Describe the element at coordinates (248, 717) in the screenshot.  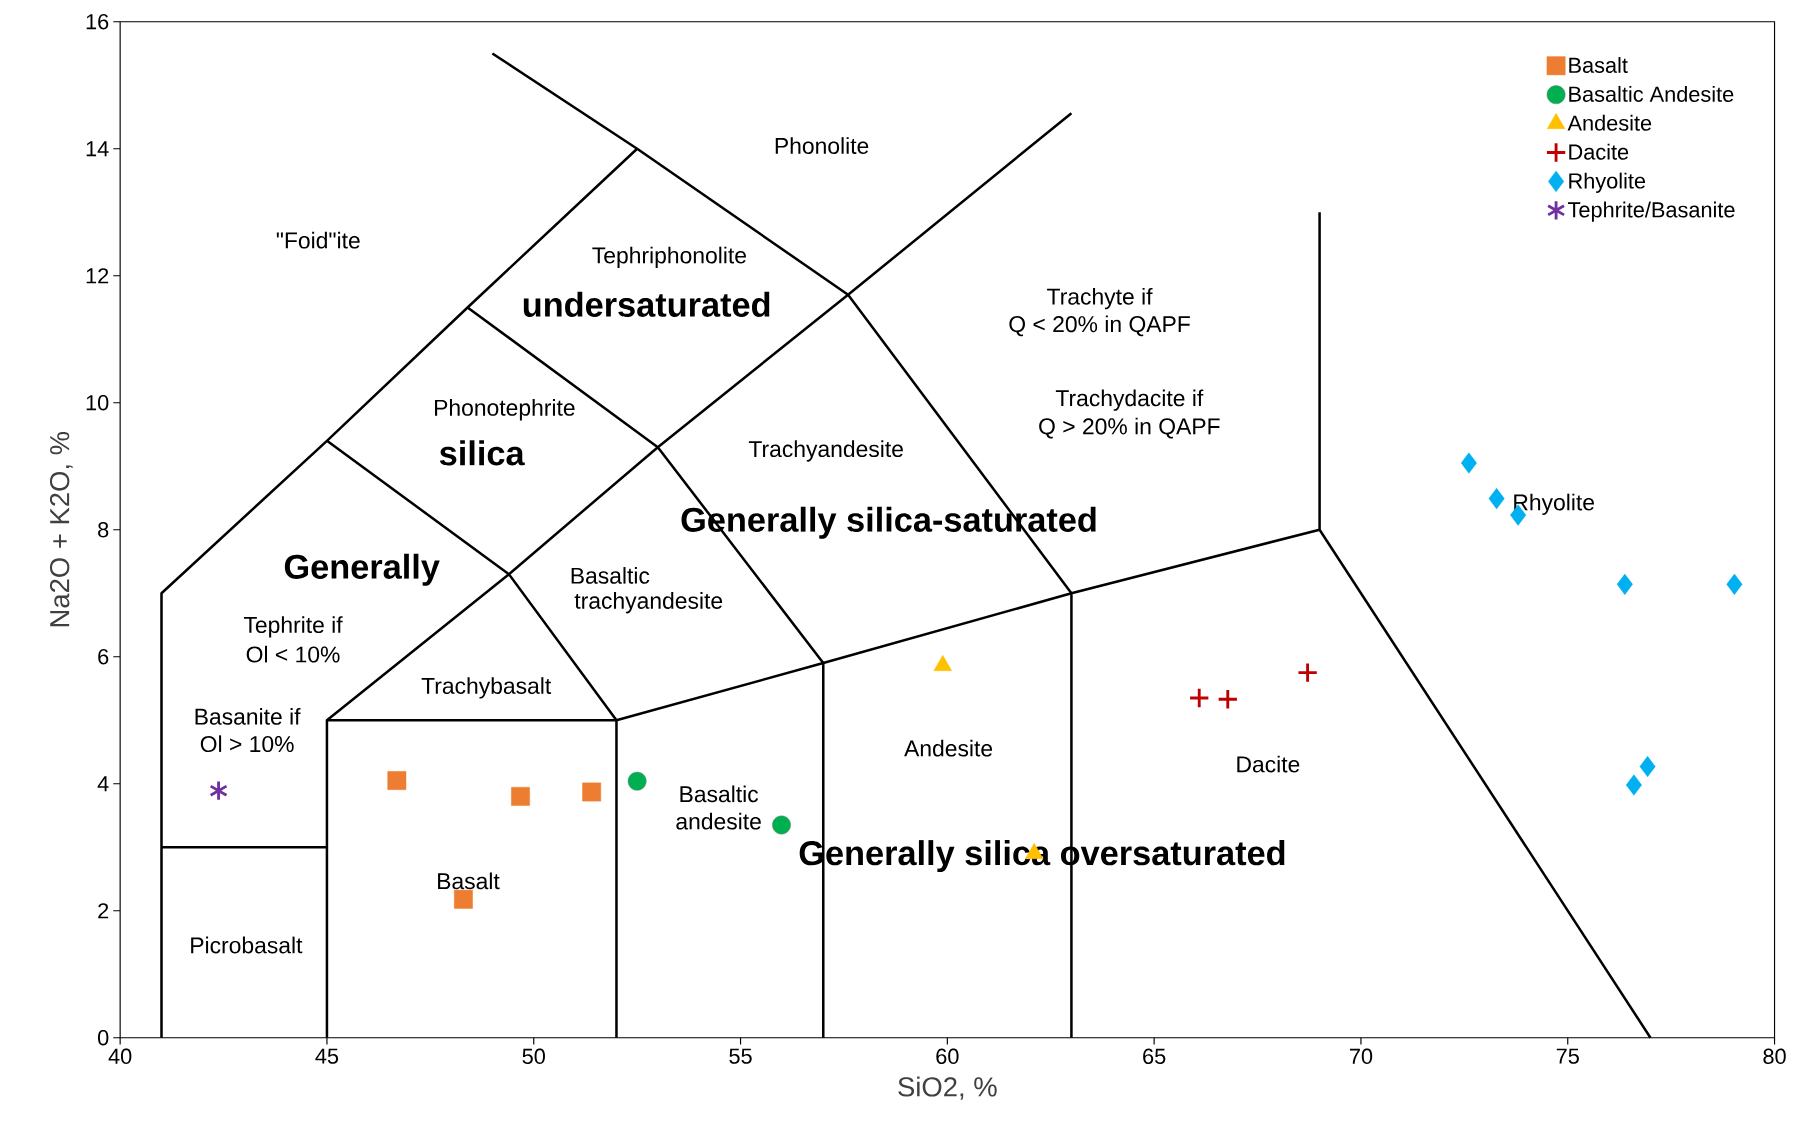
I see `annotation: Basanite if` at that location.